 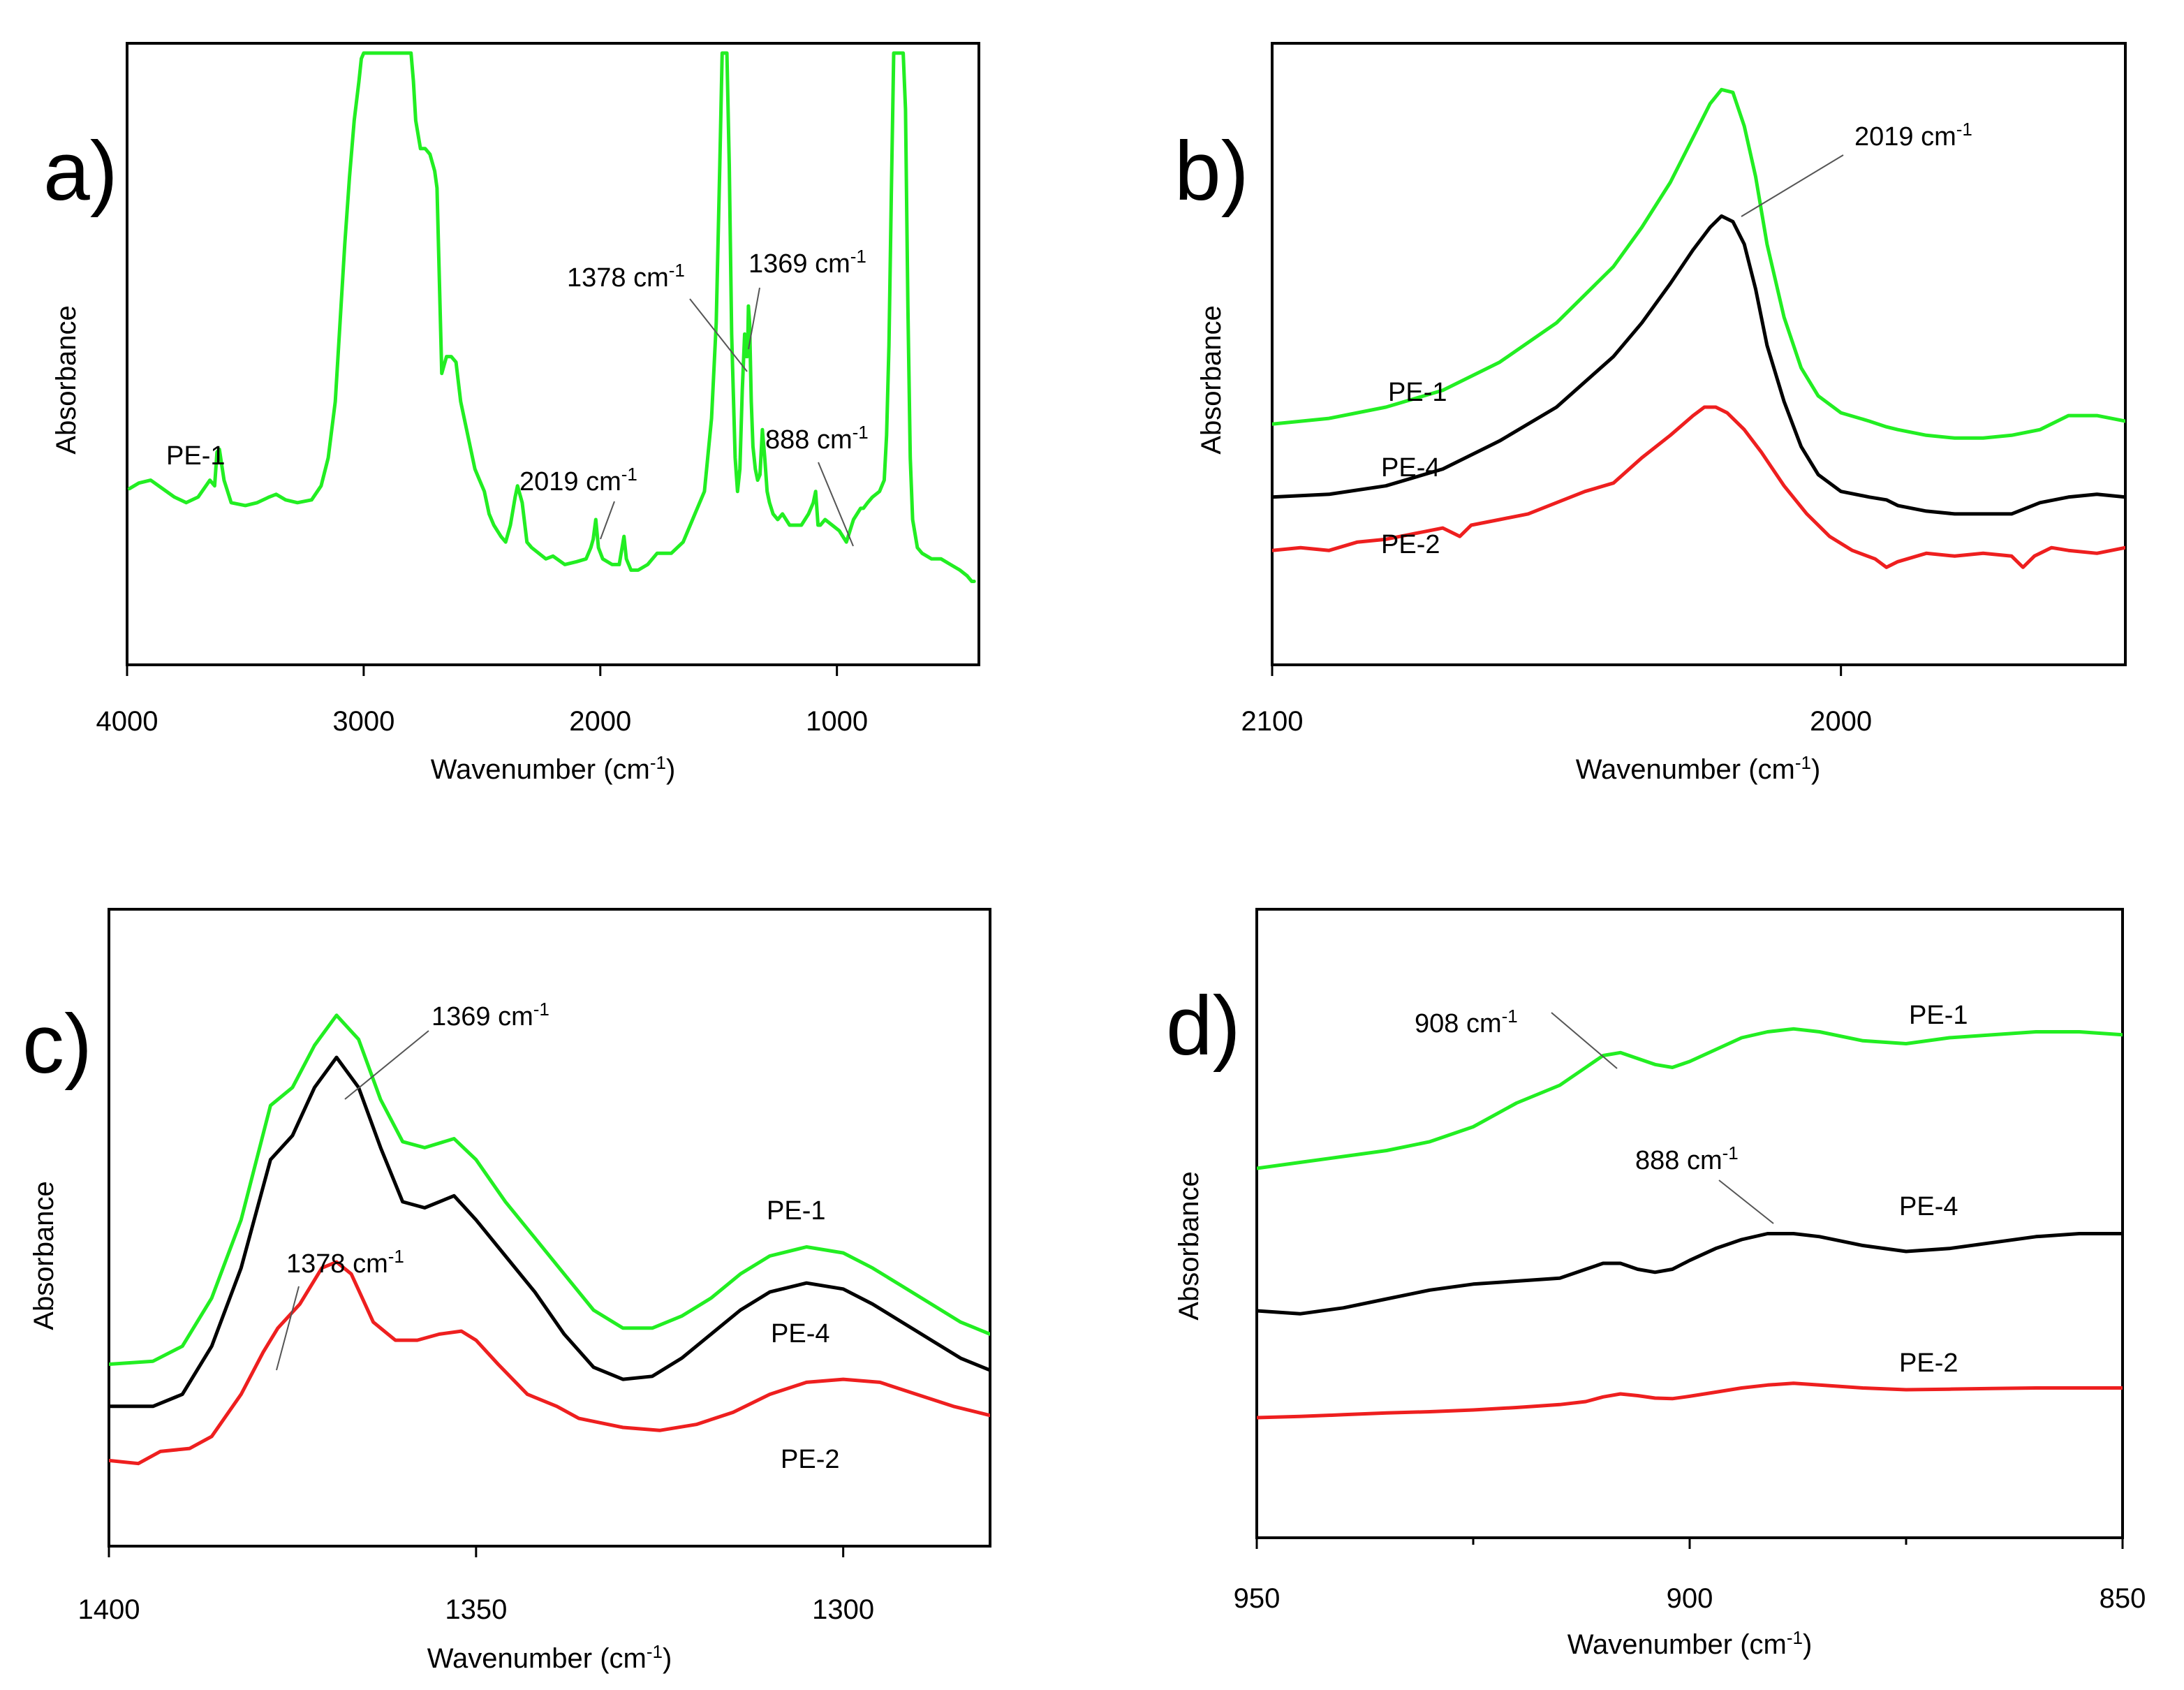 What do you see at coordinates (476, 1585) in the screenshot?
I see `panel-c-ticks: 1400 1350 1300` at bounding box center [476, 1585].